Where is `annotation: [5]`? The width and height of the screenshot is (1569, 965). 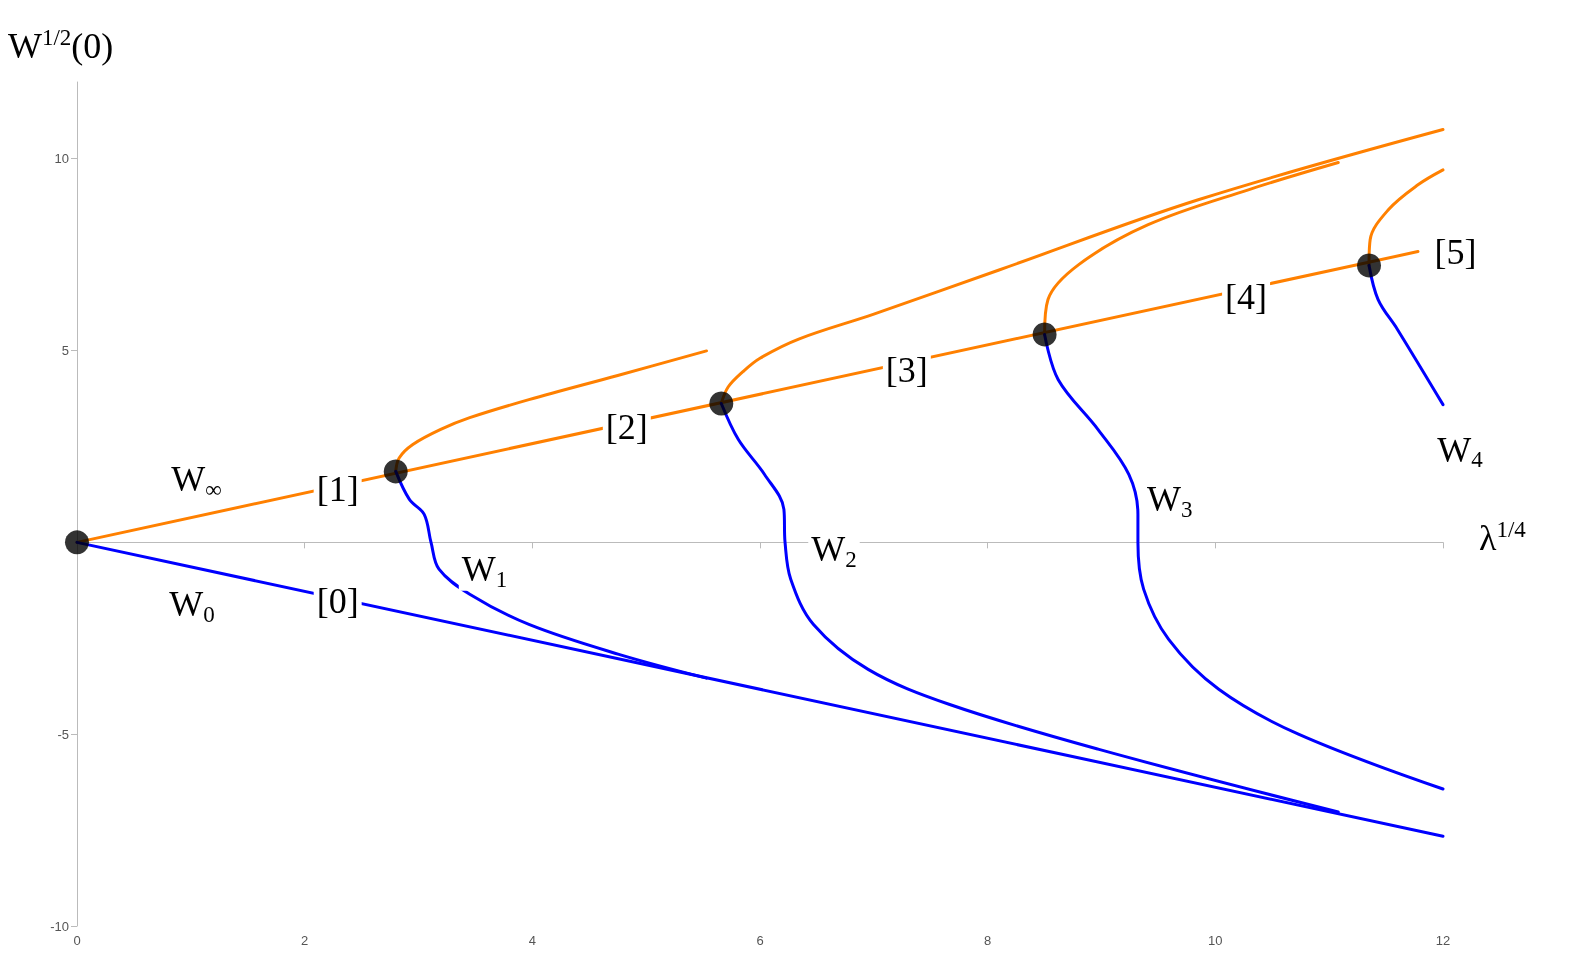
annotation: [5] is located at coordinates (1455, 251).